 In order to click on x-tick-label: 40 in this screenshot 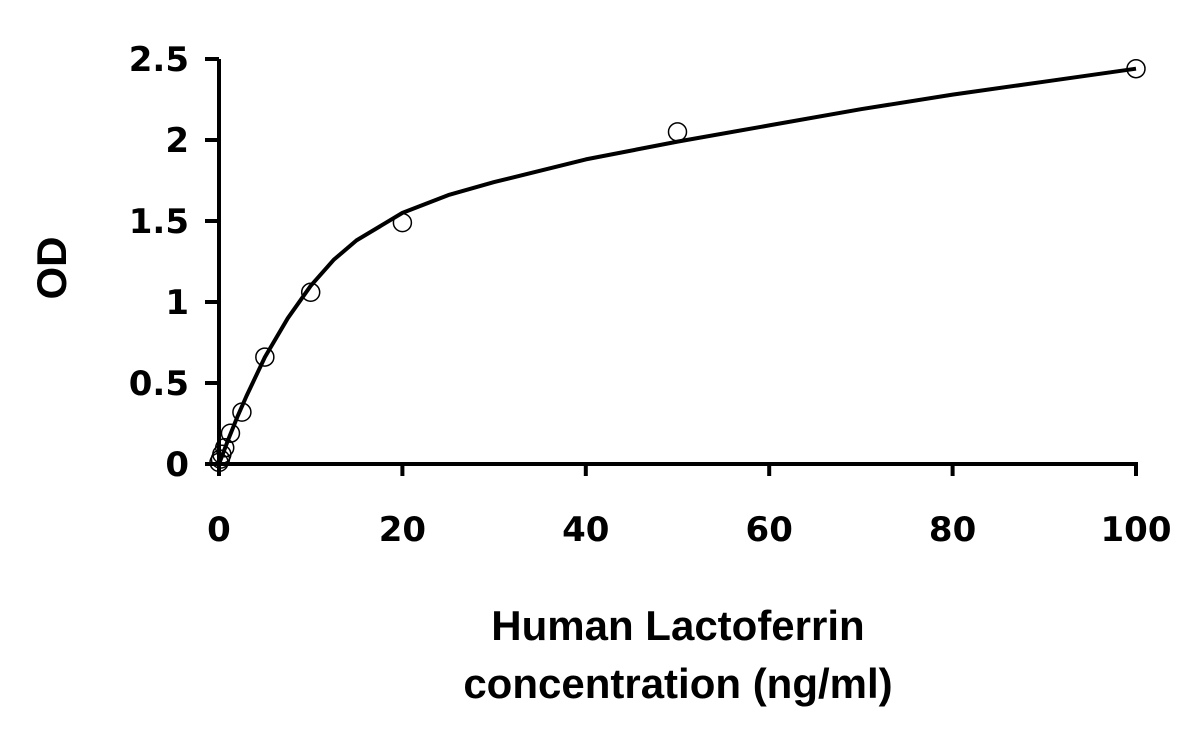, I will do `click(585, 530)`.